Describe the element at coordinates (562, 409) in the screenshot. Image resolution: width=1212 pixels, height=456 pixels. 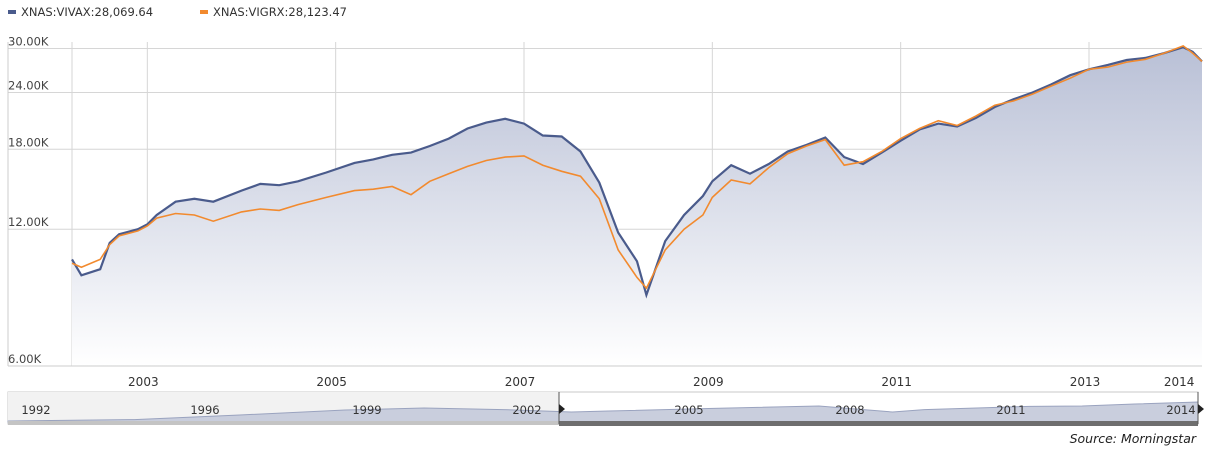
I see `navigator-left-handle` at that location.